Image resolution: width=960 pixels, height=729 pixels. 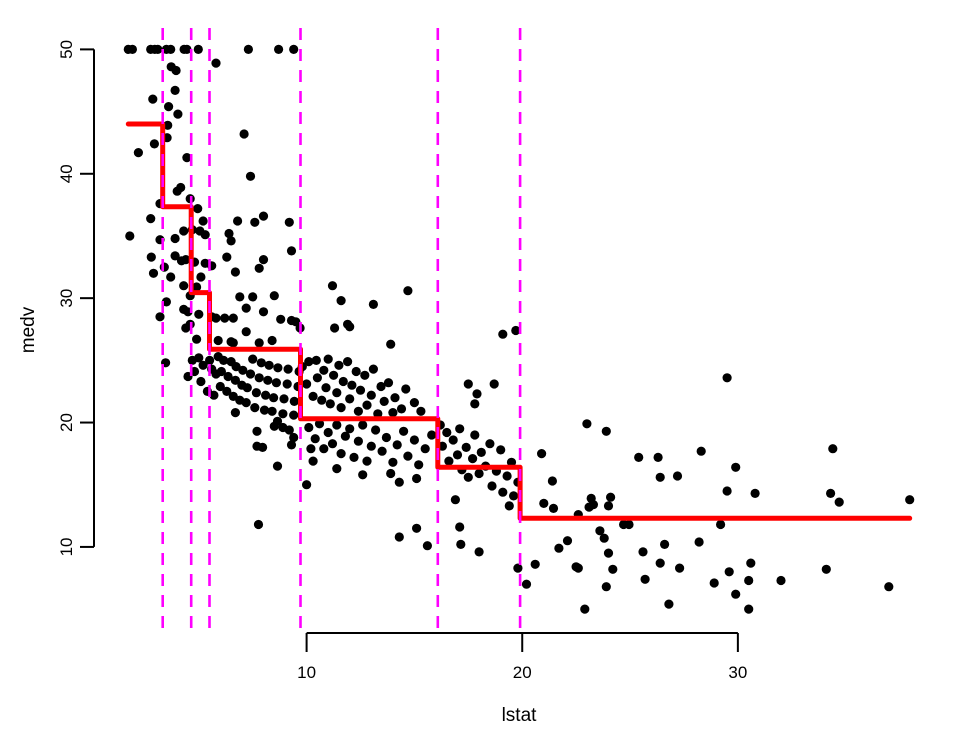 What do you see at coordinates (66, 298) in the screenshot?
I see `y-axis-tick-label: 30` at bounding box center [66, 298].